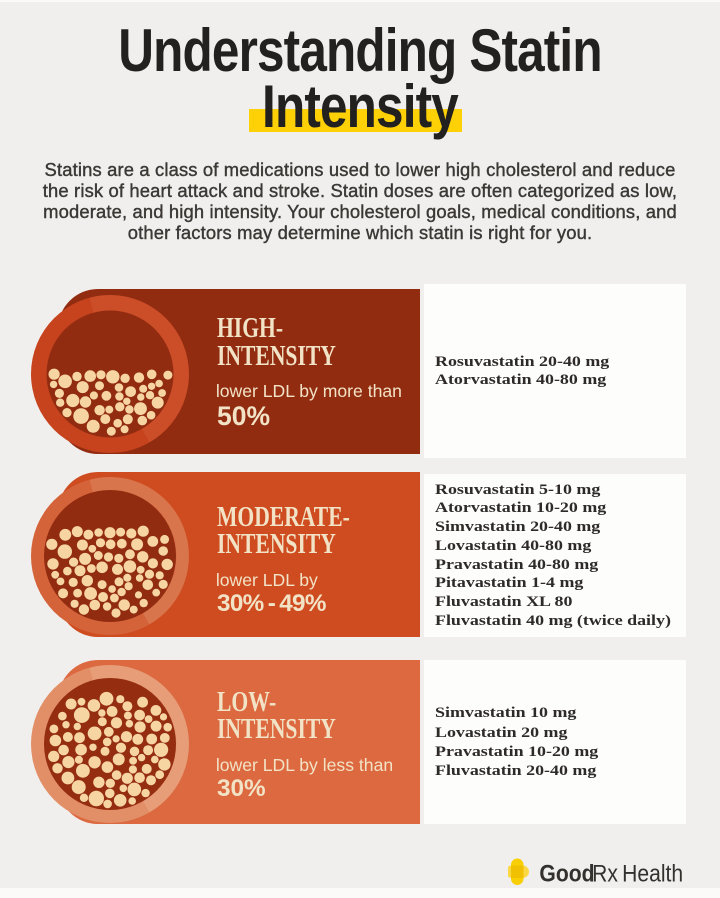 The image size is (720, 898). I want to click on svg-text: Health, so click(652, 873).